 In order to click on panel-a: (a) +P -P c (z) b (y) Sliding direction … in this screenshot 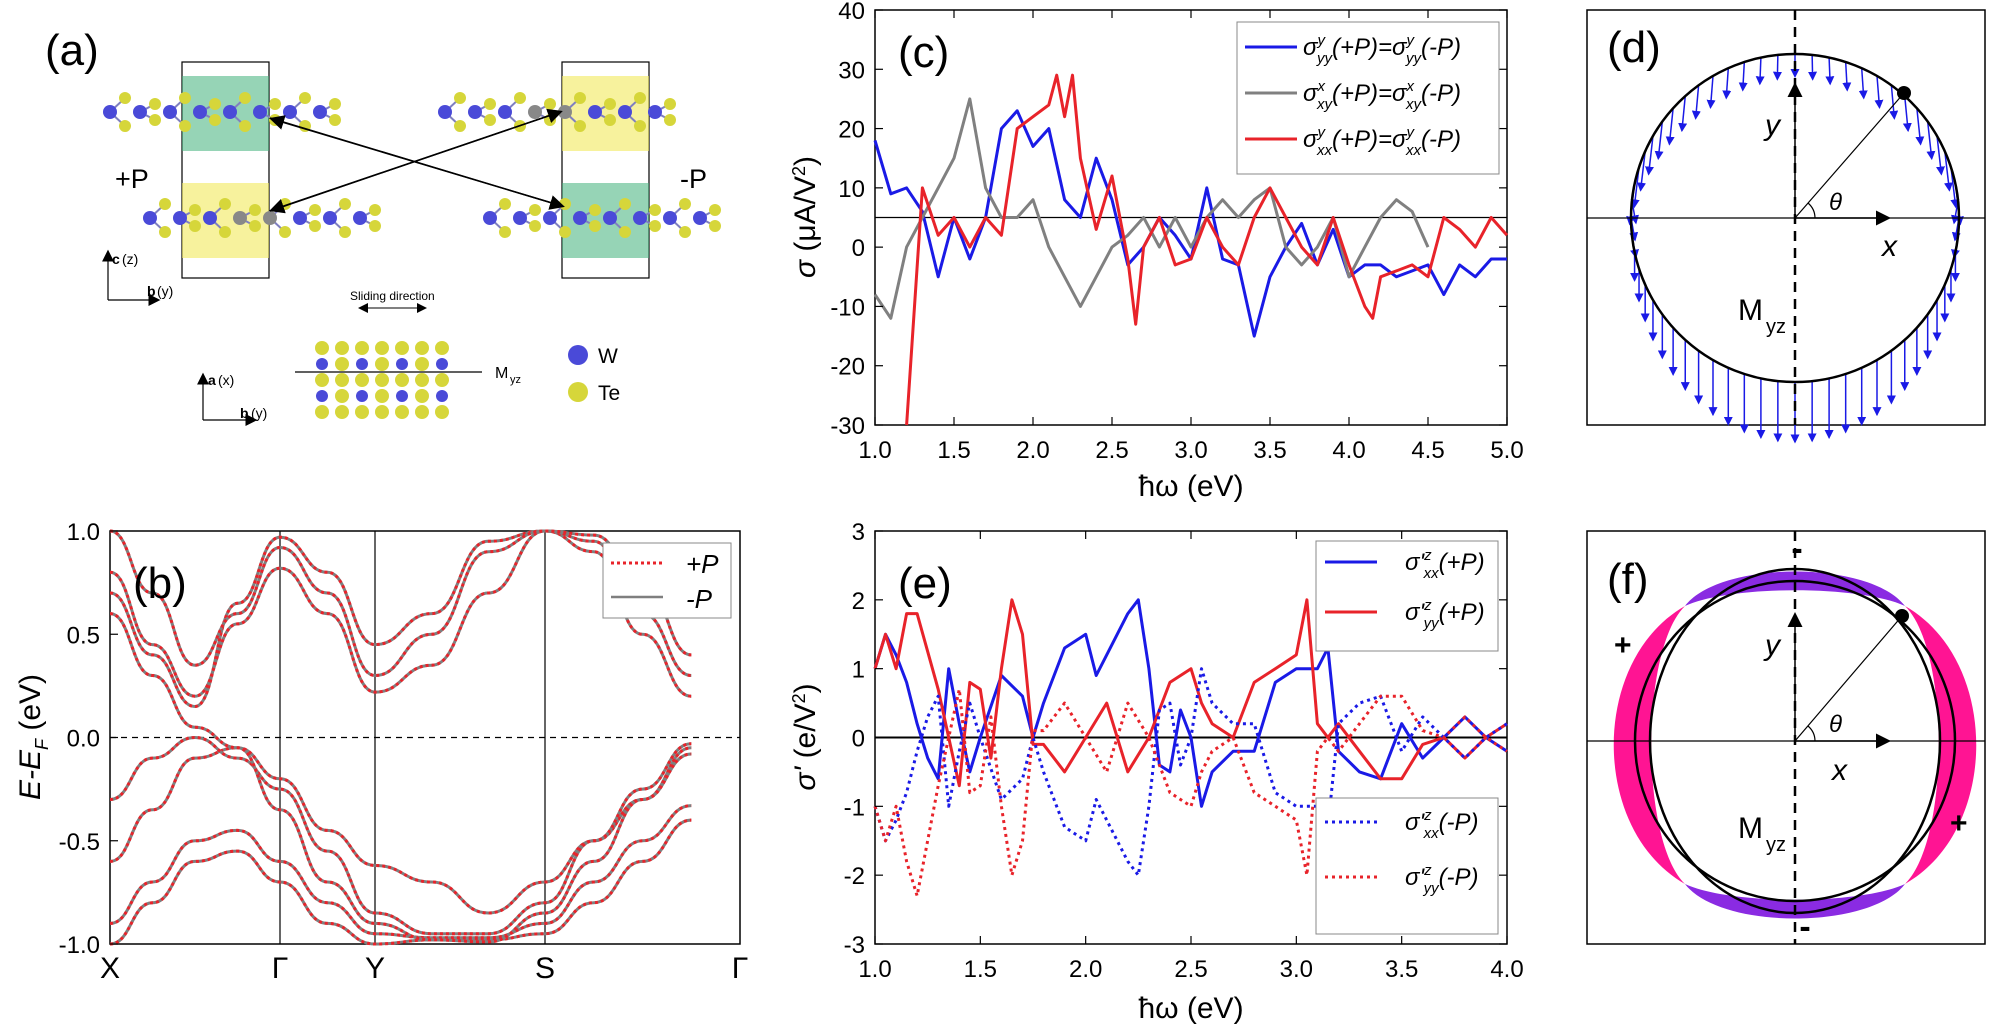, I will do `click(383, 226)`.